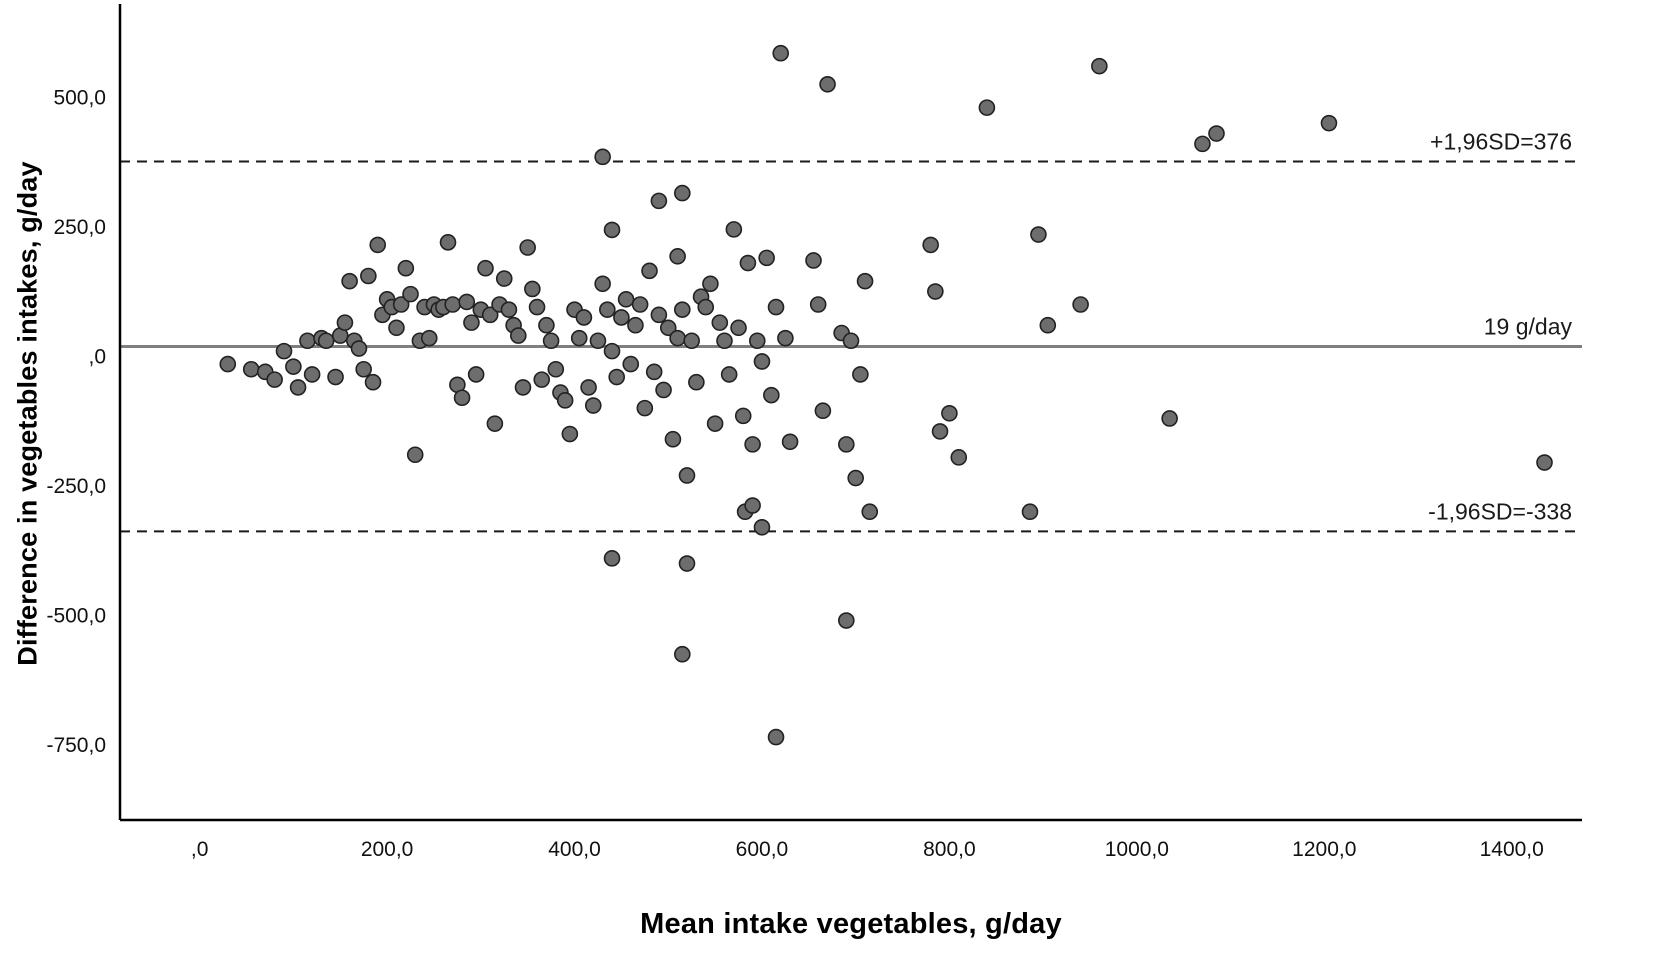 The image size is (1654, 969). I want to click on y-tick-label: -500,0, so click(76, 615).